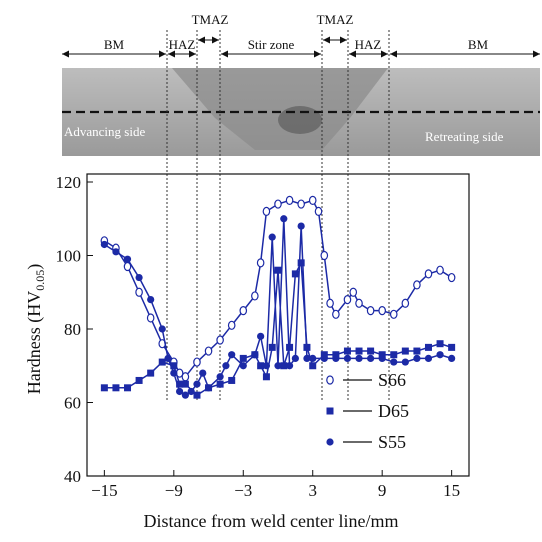  Describe the element at coordinates (392, 380) in the screenshot. I see `legend-label: S66` at that location.